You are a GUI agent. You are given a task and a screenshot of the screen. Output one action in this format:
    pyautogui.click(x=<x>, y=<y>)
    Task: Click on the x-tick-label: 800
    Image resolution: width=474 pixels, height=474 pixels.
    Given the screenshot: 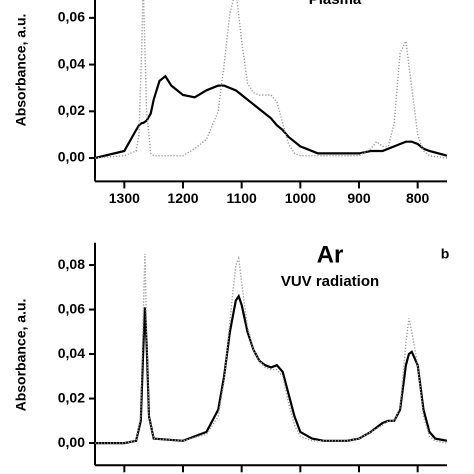 What is the action you would take?
    pyautogui.click(x=418, y=198)
    